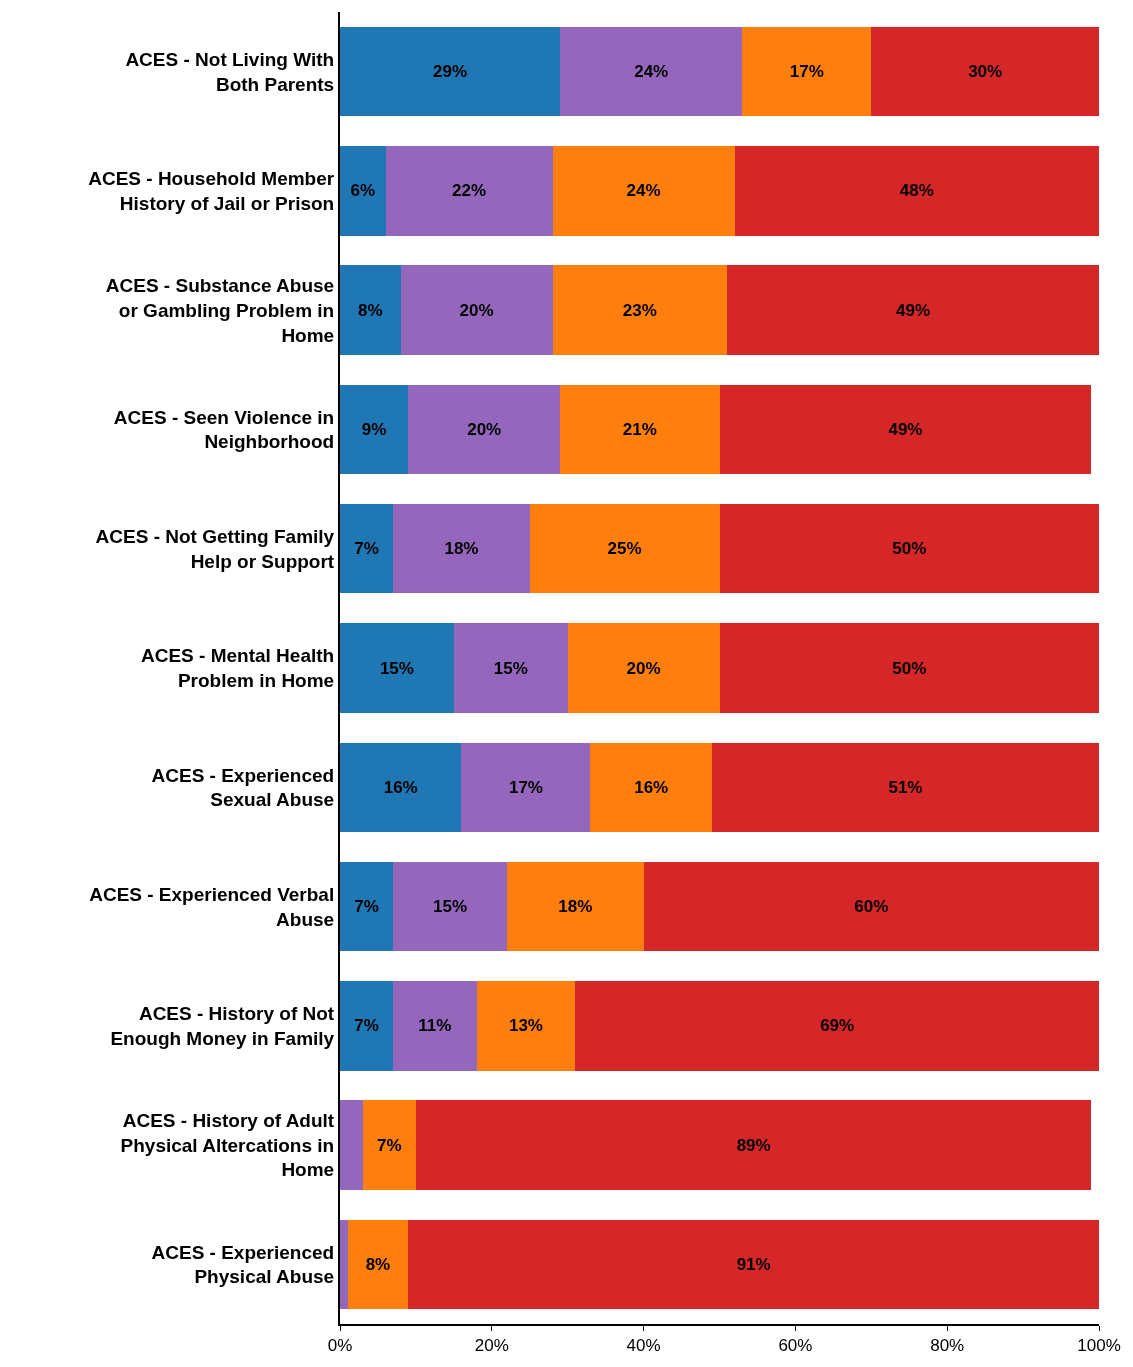 The image size is (1133, 1367). Describe the element at coordinates (230, 71) in the screenshot. I see `y-tick-label: ACES - Not Living With Both Parents` at that location.